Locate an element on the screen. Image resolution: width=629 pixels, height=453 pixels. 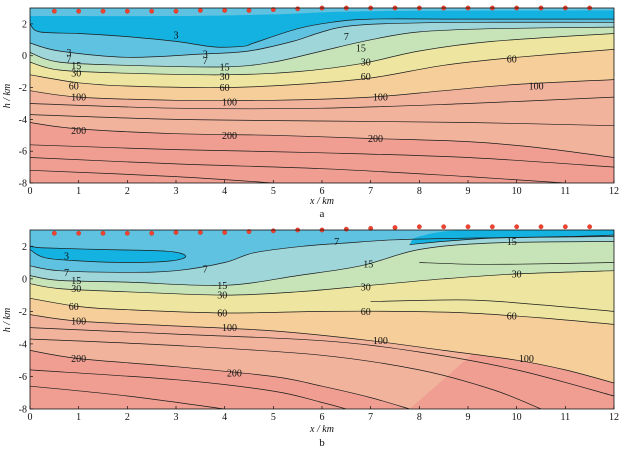
x-tick-label: 6 is located at coordinates (322, 191).